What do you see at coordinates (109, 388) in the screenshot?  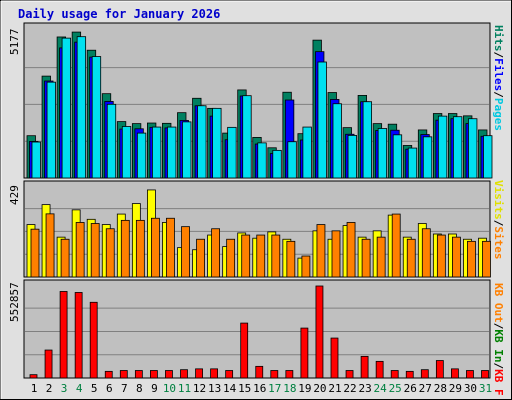 I see `x-label-day-6: 6` at bounding box center [109, 388].